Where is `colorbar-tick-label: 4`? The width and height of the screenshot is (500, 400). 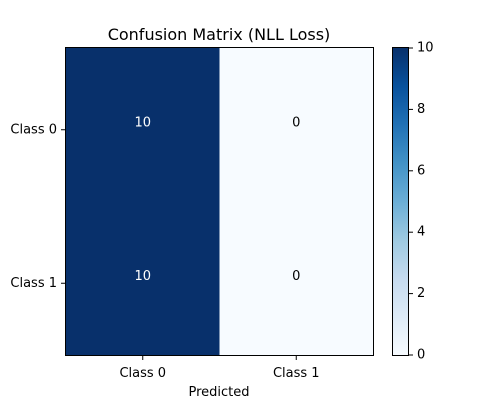 colorbar-tick-label: 4 is located at coordinates (421, 232).